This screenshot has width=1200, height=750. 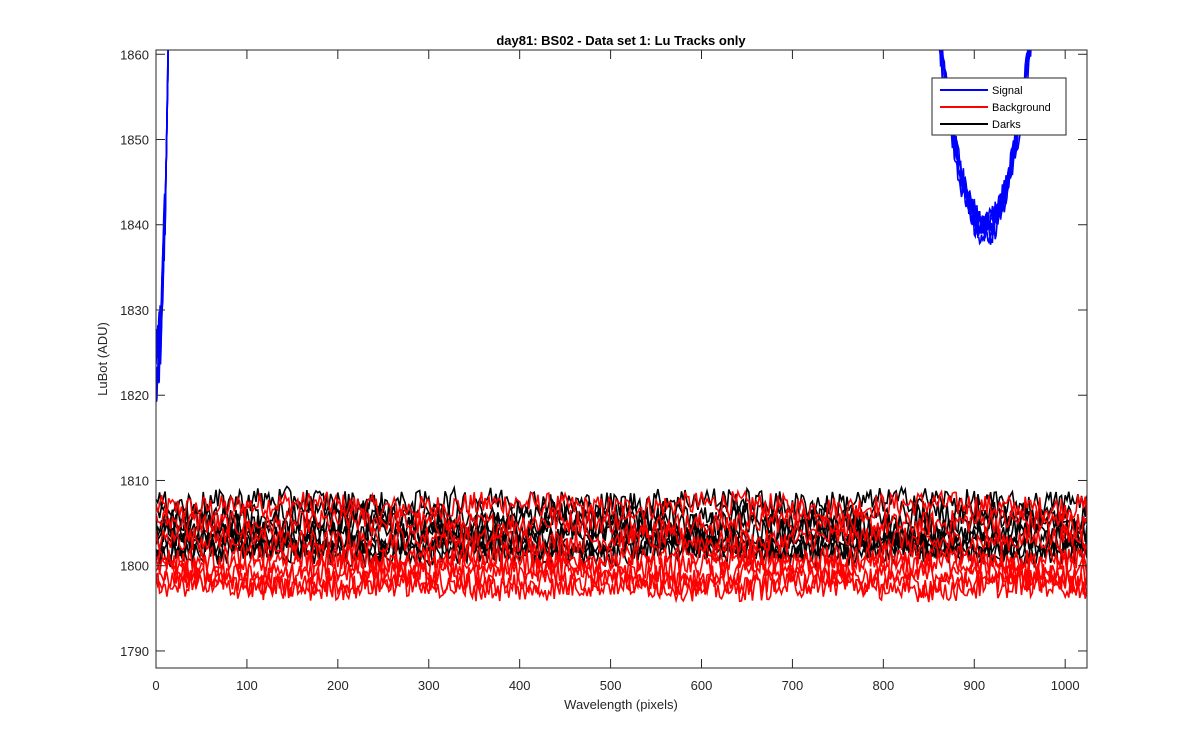 What do you see at coordinates (974, 685) in the screenshot?
I see `x-tick-label: 900` at bounding box center [974, 685].